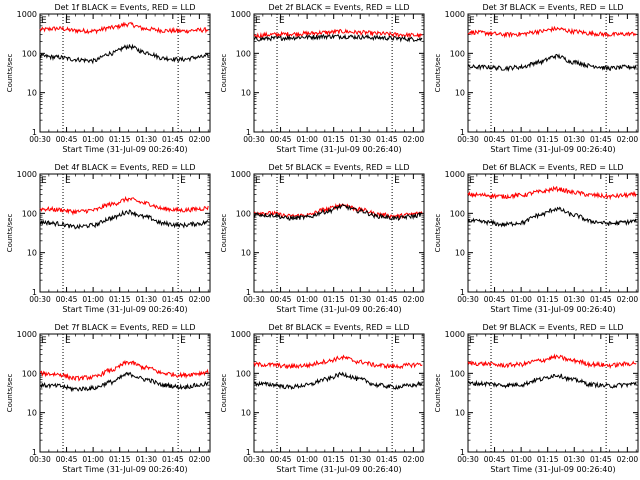 The width and height of the screenshot is (640, 480). I want to click on chart-title: Det 7f BLACK = Events, RED = LLD, so click(124, 327).